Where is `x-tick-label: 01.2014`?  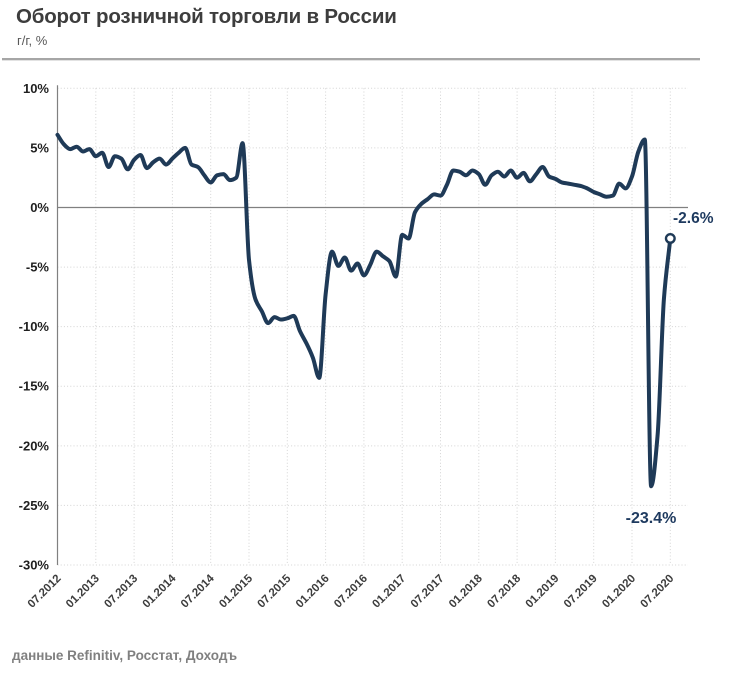
x-tick-label: 01.2014 is located at coordinates (160, 591).